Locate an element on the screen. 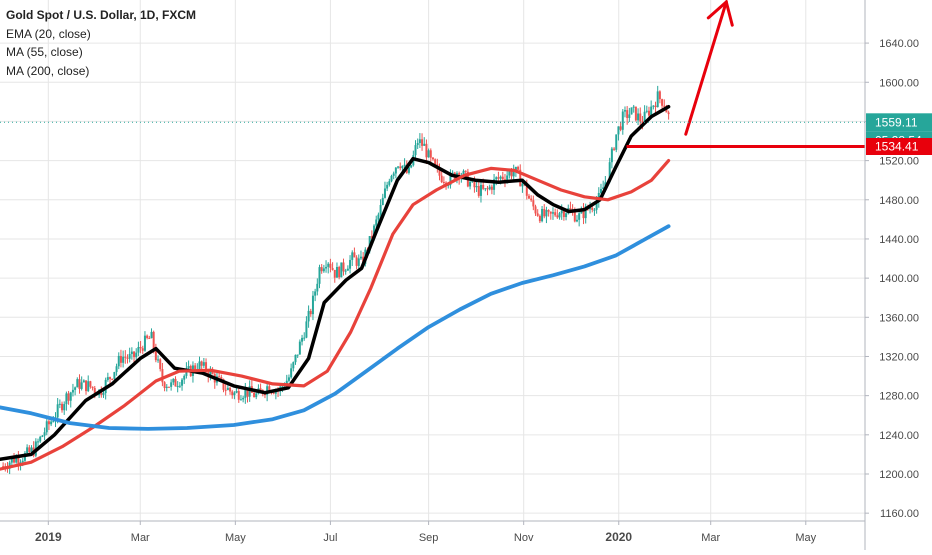 The image size is (932, 555). indicator-ma-200: MA (200, close) is located at coordinates (48, 70).